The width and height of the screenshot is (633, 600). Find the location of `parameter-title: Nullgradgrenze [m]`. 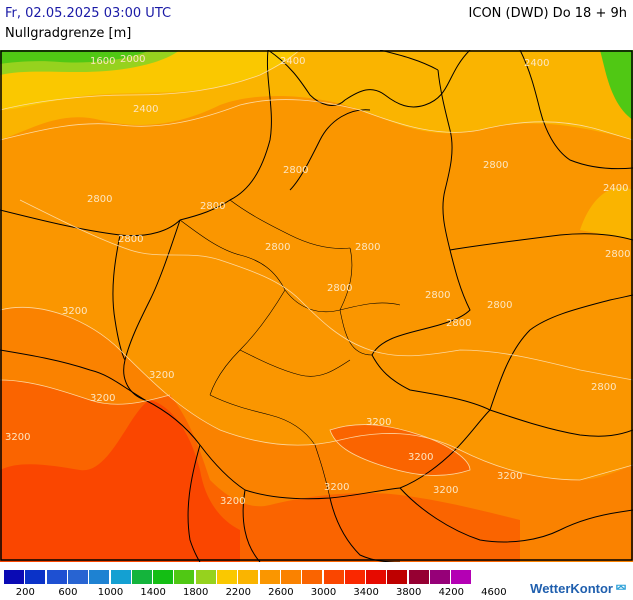

parameter-title: Nullgradgrenze [m] is located at coordinates (68, 33).